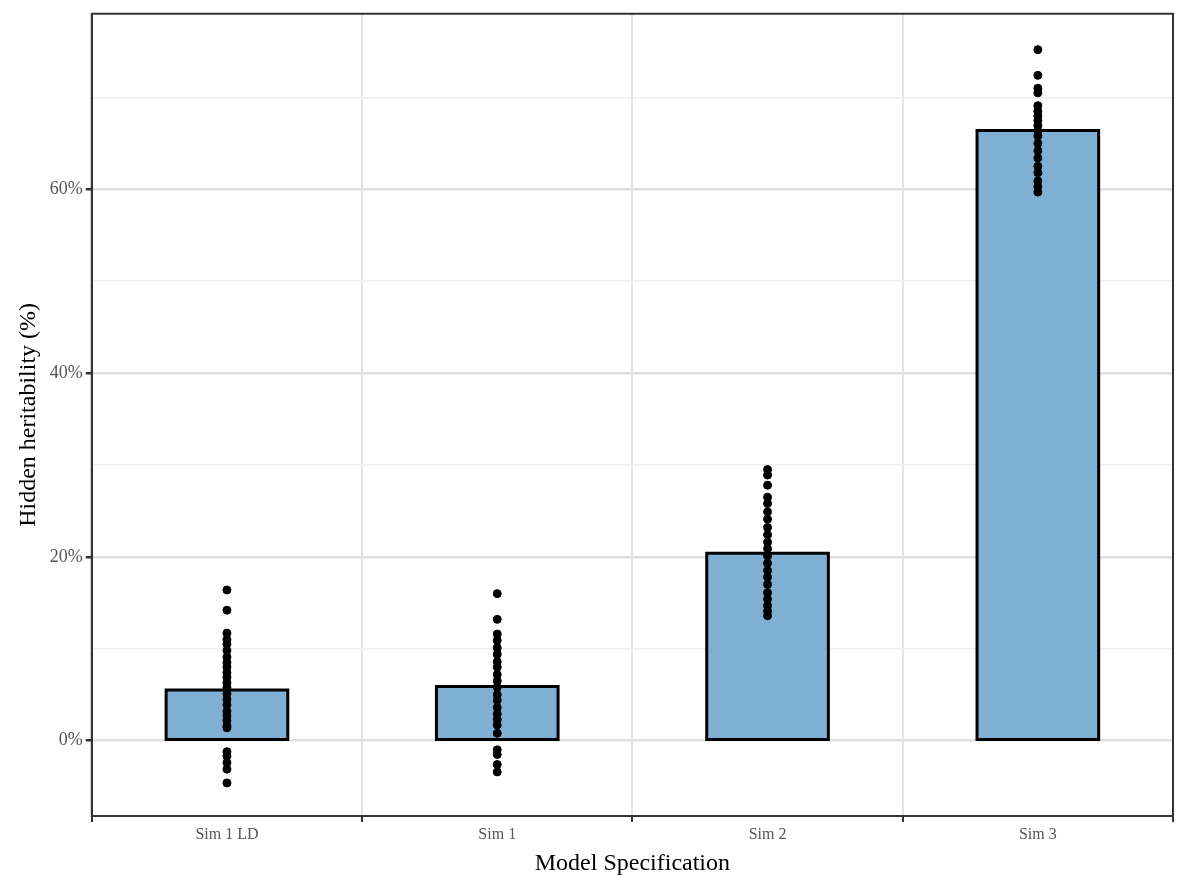 The width and height of the screenshot is (1195, 888). I want to click on y-tick-label: 40%, so click(66, 371).